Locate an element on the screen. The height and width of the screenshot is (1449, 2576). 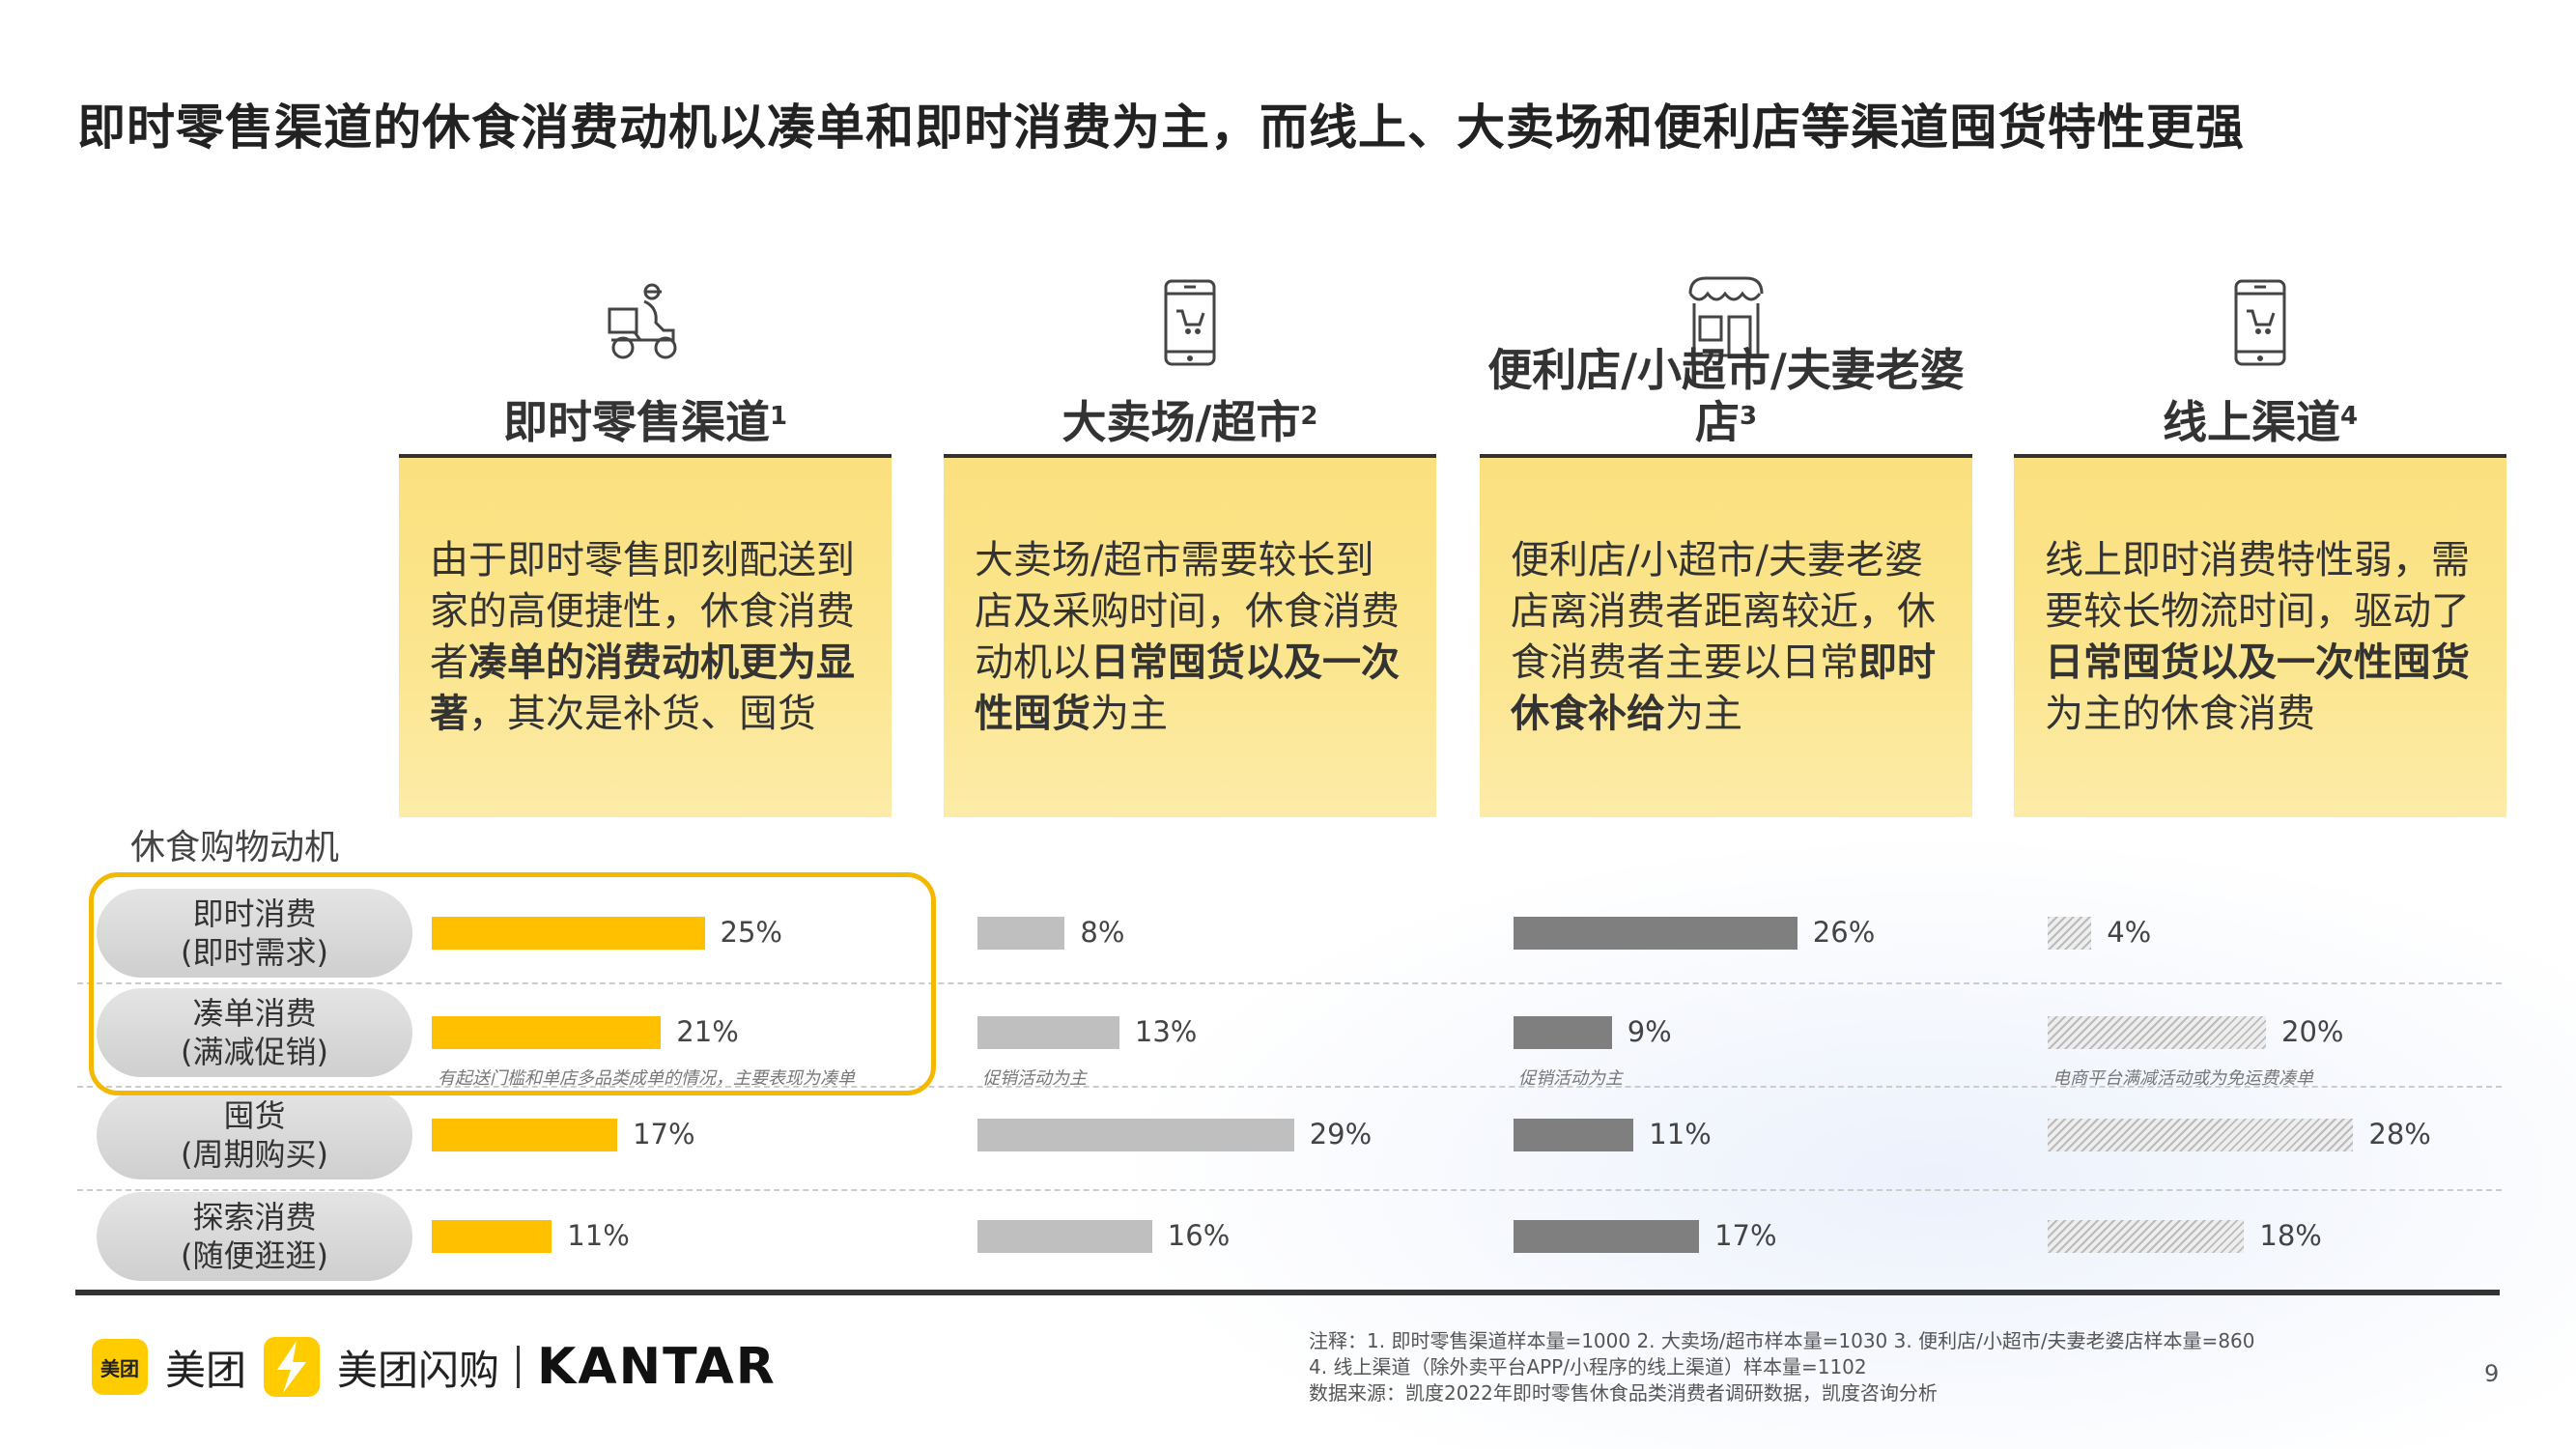
motive-detail: (满减促销) is located at coordinates (254, 1052).